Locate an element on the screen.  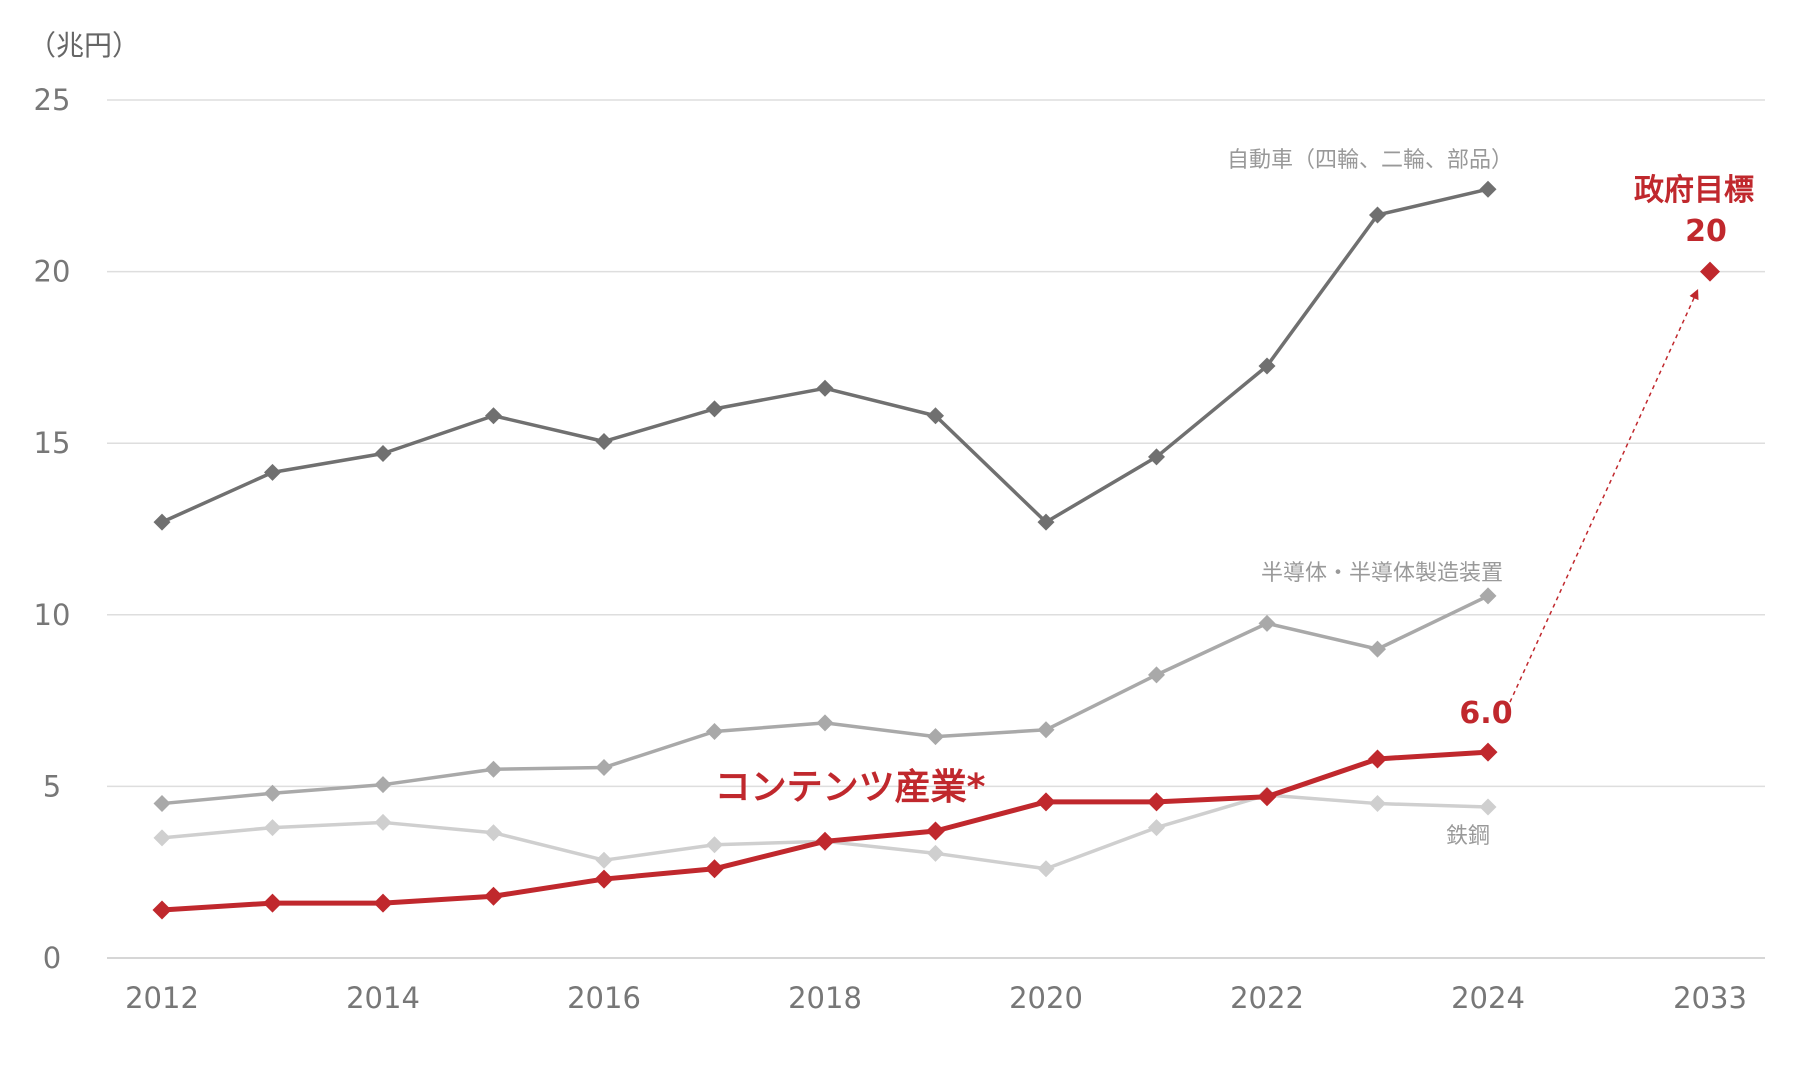
series-label-semiconductor: 半導体・半導体製造装置 is located at coordinates (1382, 573).